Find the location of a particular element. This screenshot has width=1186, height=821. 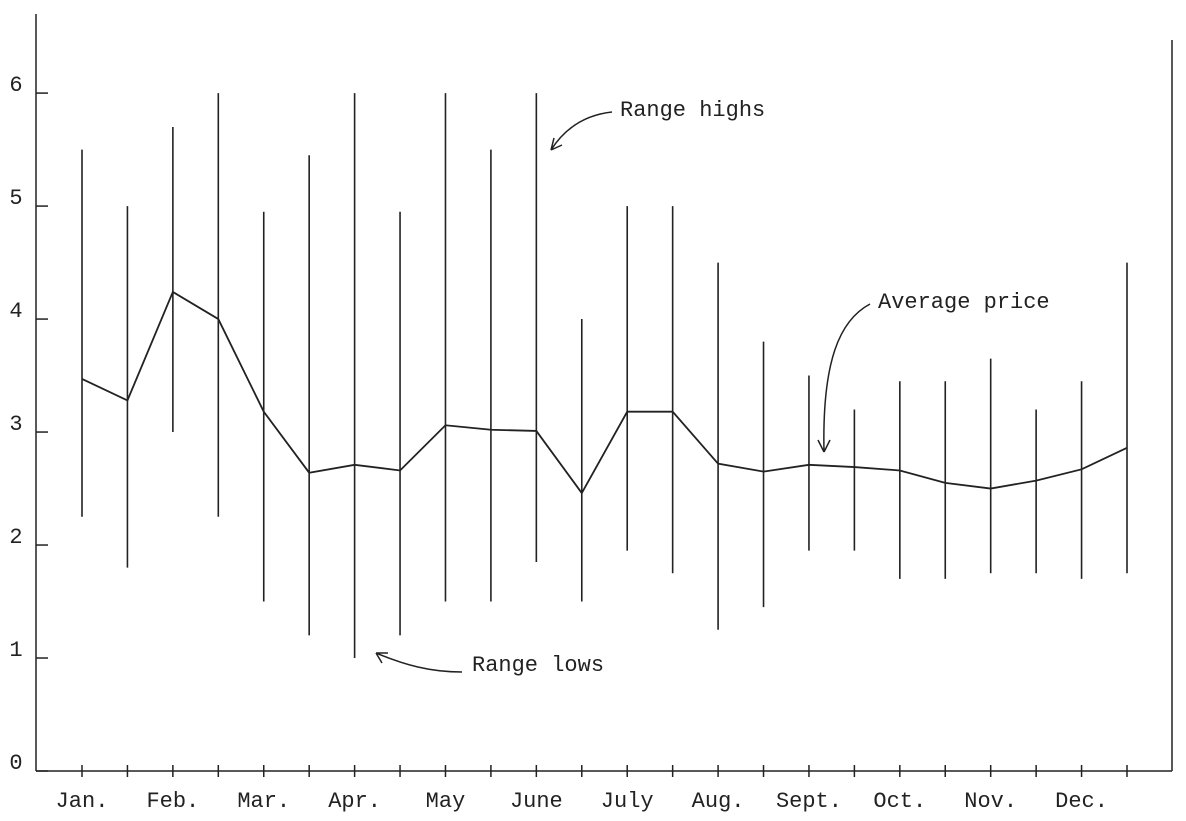

x-tick-label: Oct. is located at coordinates (899, 801).